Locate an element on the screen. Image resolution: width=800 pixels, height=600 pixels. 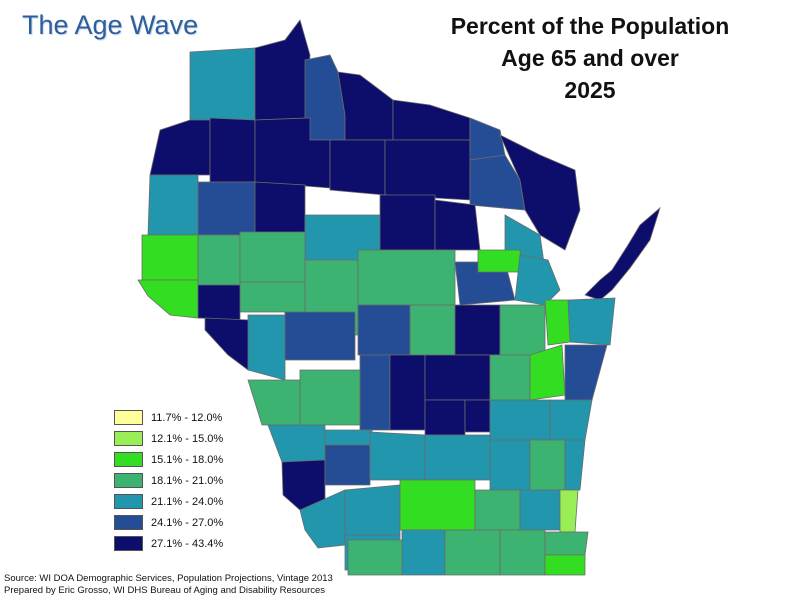
legend-item: 27.1% - 43.4% is located at coordinates (168, 543).